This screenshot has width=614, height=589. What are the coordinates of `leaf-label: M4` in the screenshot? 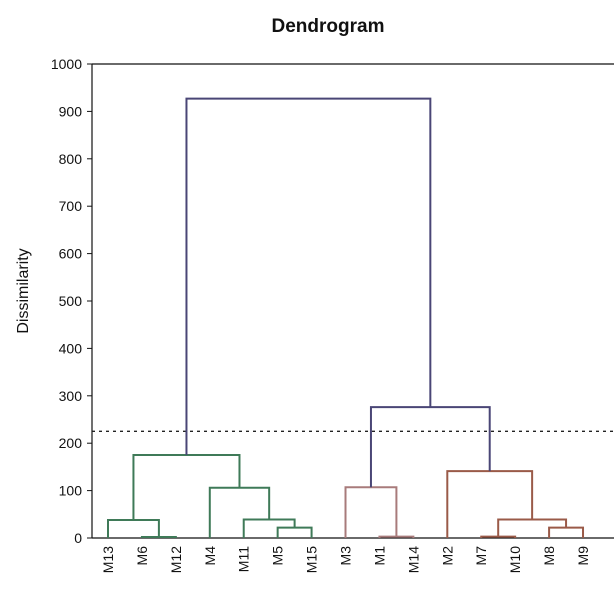 It's located at (210, 556).